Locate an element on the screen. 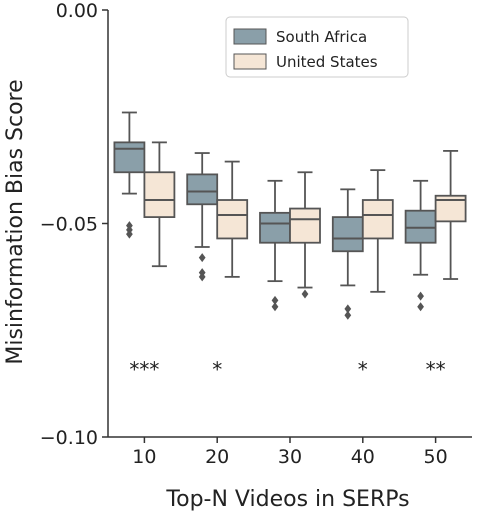 The width and height of the screenshot is (482, 512). x-ticks: 10 20 30 40 50 is located at coordinates (290, 452).